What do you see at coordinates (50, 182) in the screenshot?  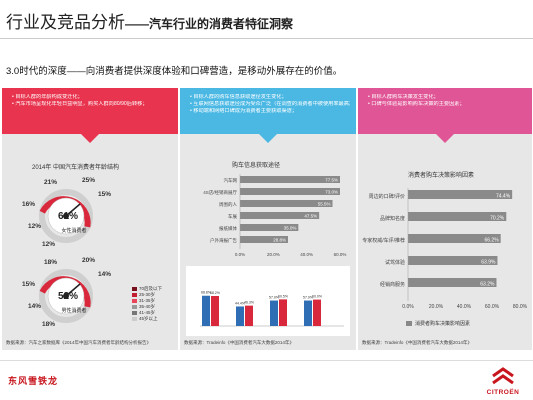 I see `gauge-segment-label: 21%` at bounding box center [50, 182].